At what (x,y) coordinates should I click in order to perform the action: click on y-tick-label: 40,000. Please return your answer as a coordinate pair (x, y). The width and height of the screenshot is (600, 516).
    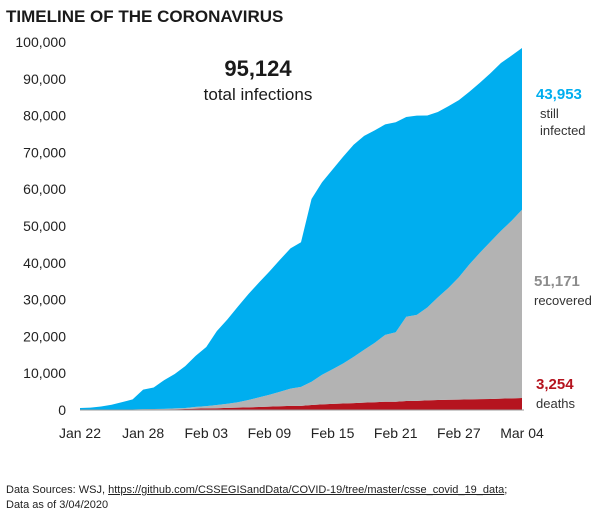
    Looking at the image, I should click on (44, 263).